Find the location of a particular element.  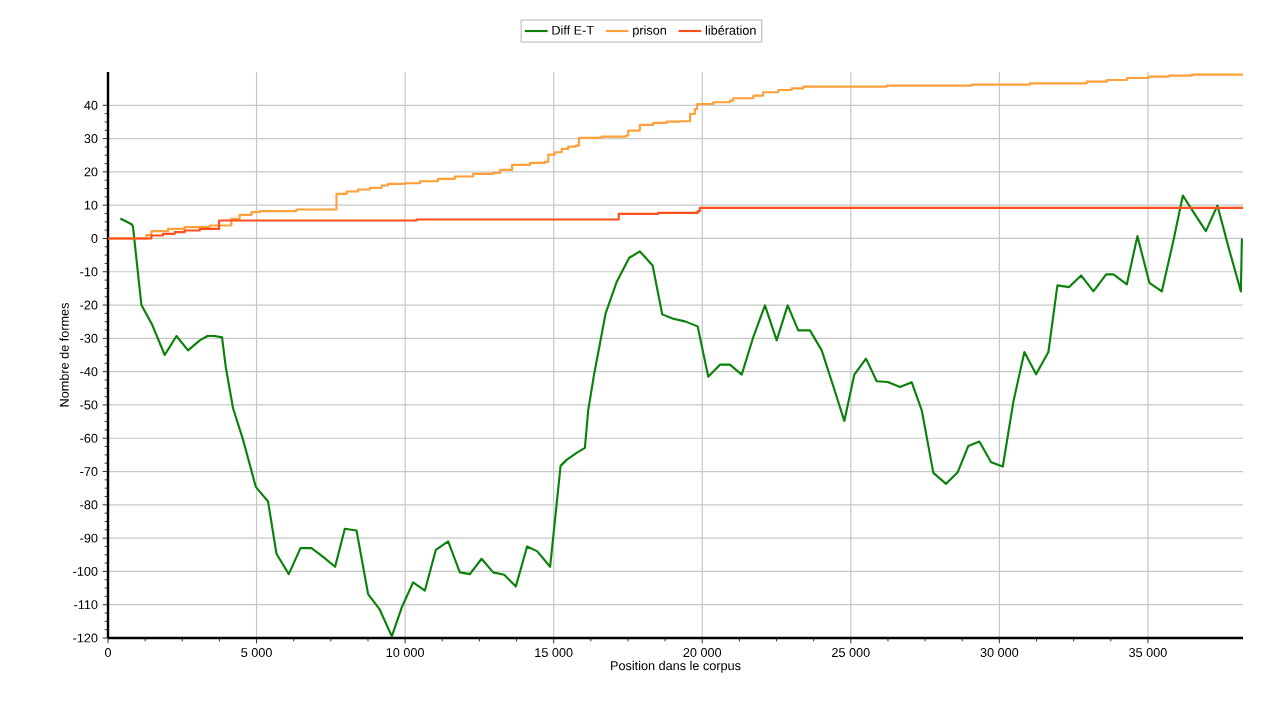

y-tick-label: -30 is located at coordinates (89, 338).